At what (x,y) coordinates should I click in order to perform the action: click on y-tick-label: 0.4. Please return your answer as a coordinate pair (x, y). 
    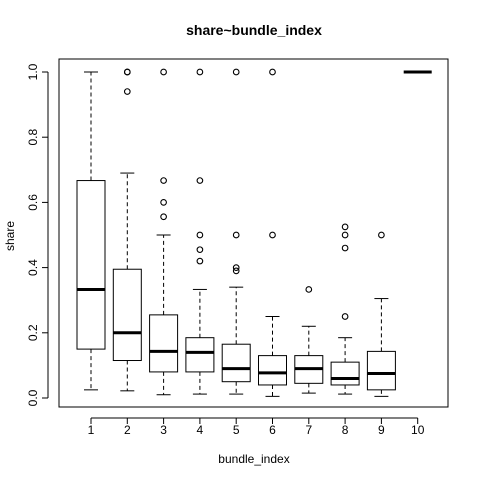
    Looking at the image, I should click on (33, 267).